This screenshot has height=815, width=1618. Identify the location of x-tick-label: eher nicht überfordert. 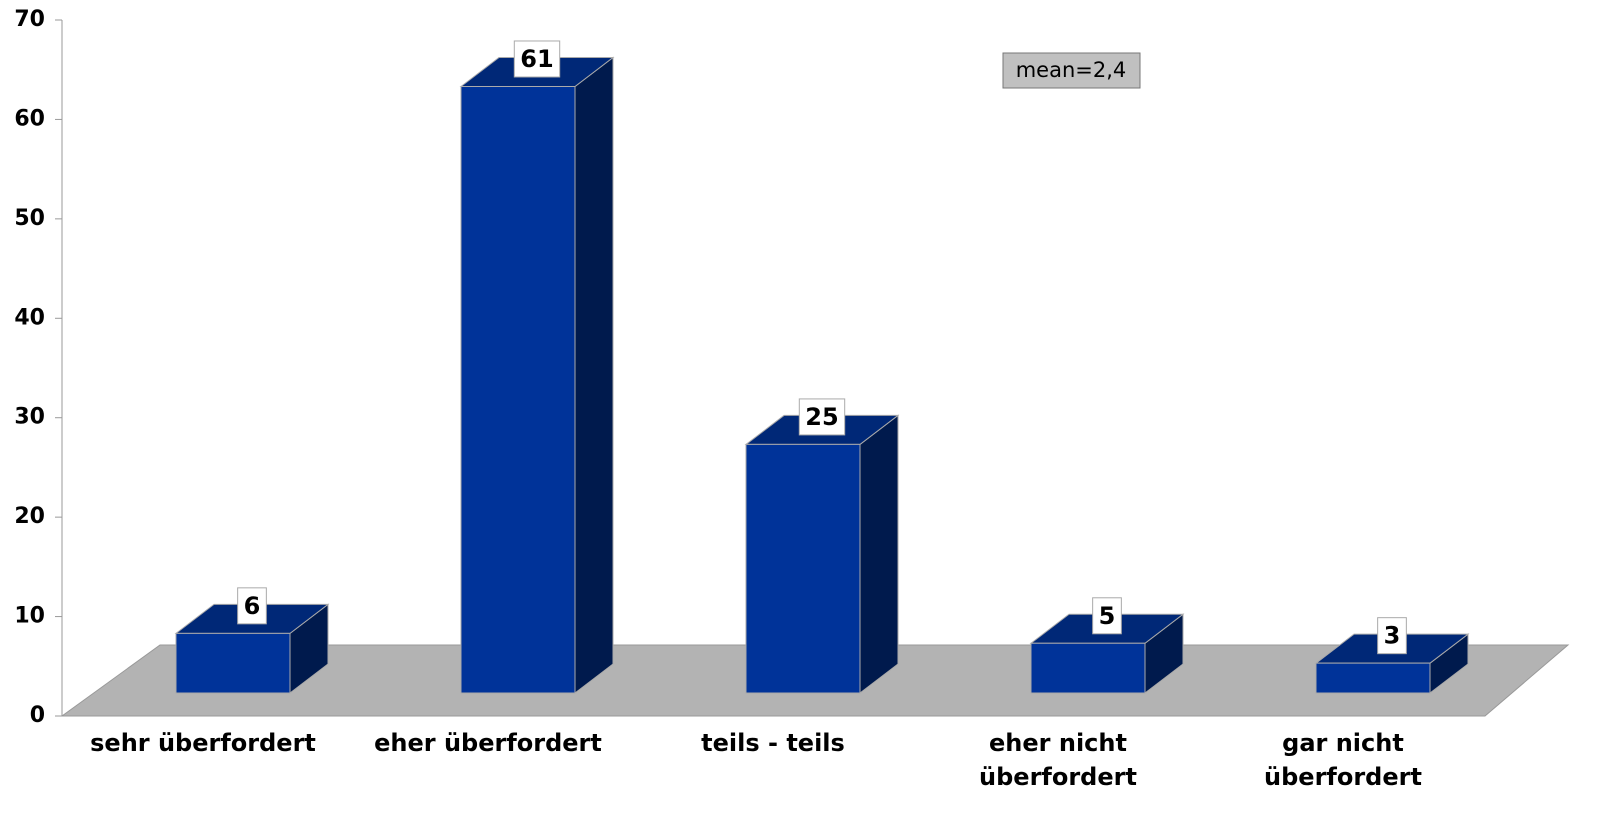
(1058, 760).